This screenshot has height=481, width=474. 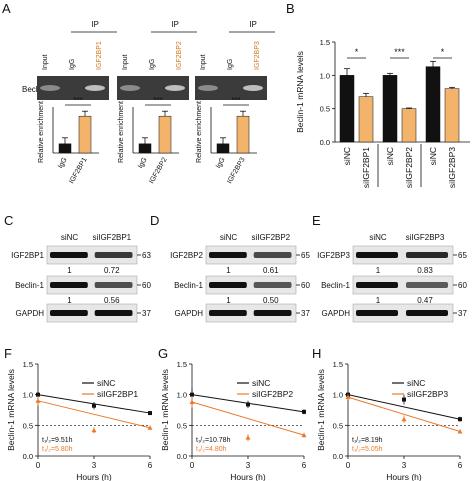 What do you see at coordinates (117, 394) in the screenshot?
I see `legend-label: siIGF2BP1` at bounding box center [117, 394].